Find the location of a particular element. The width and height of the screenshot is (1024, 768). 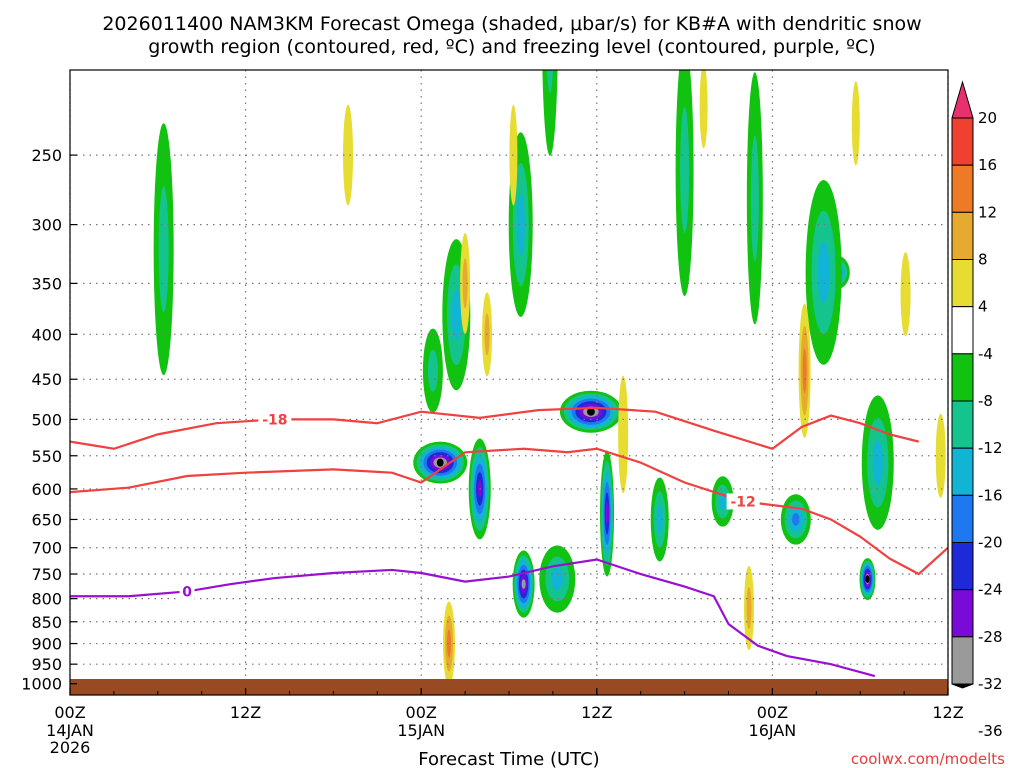

colorbar-label: -24 is located at coordinates (990, 590).